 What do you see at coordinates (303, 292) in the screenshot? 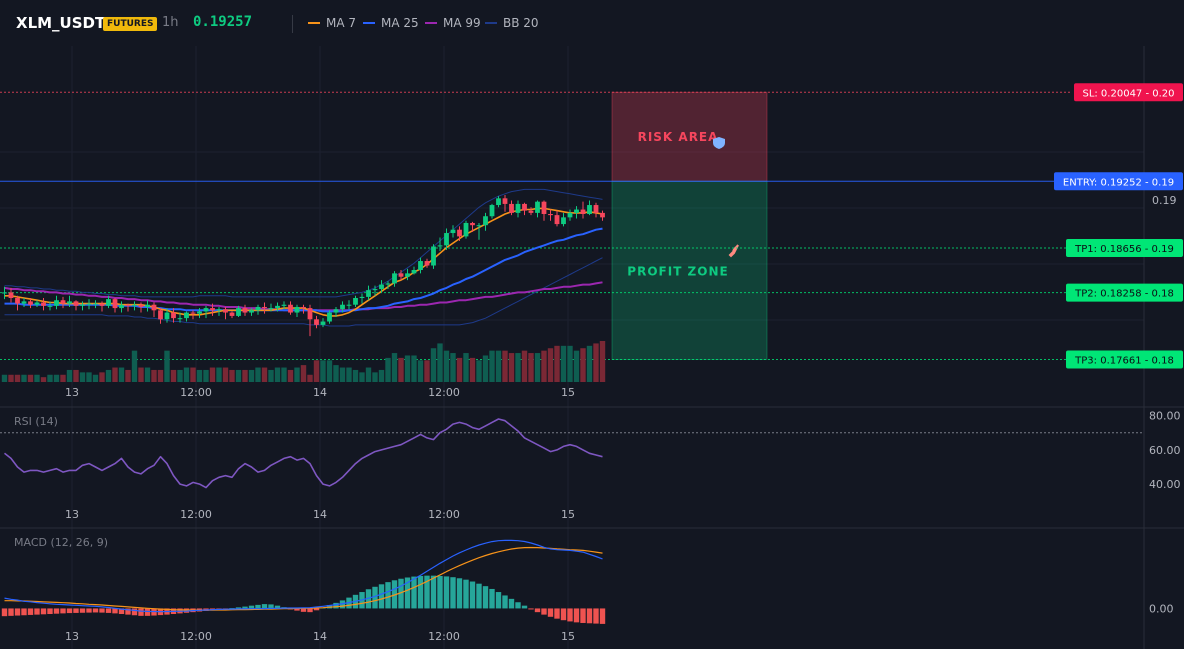
I see `bb-lower-line` at bounding box center [303, 292].